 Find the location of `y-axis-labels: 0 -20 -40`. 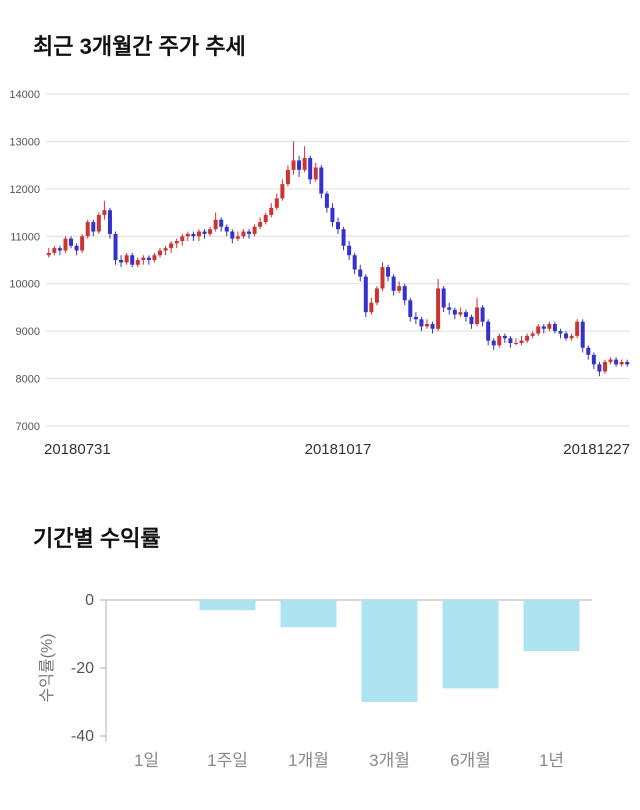

y-axis-labels: 0 -20 -40 is located at coordinates (82, 668).